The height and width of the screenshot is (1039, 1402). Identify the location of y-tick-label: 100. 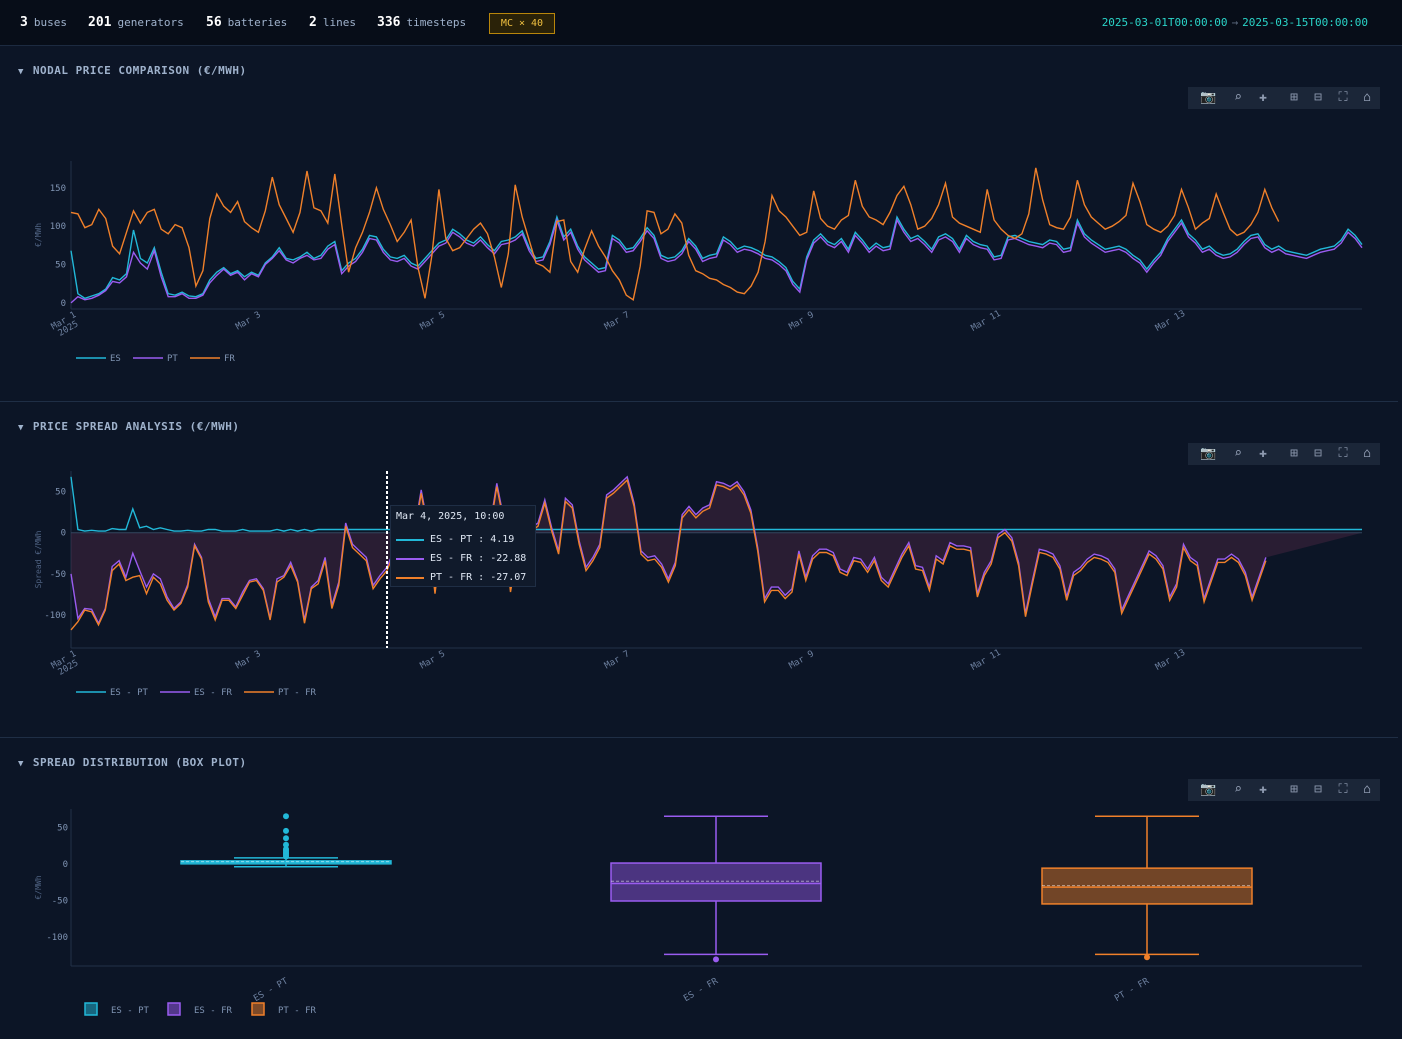
(58, 227).